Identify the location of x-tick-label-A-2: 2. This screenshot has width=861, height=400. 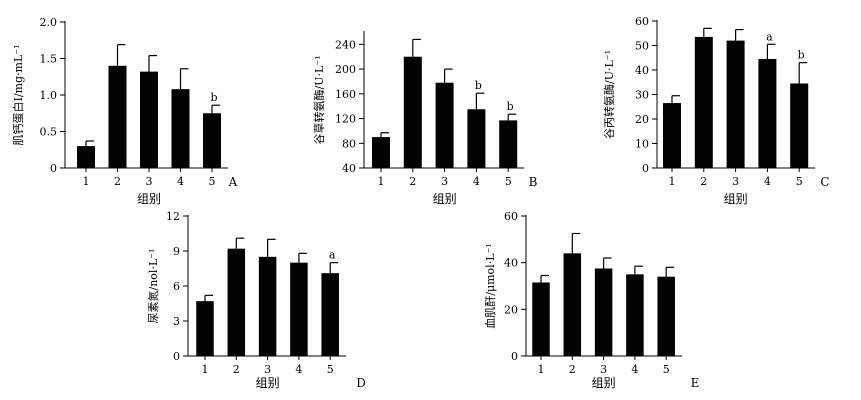
(117, 181).